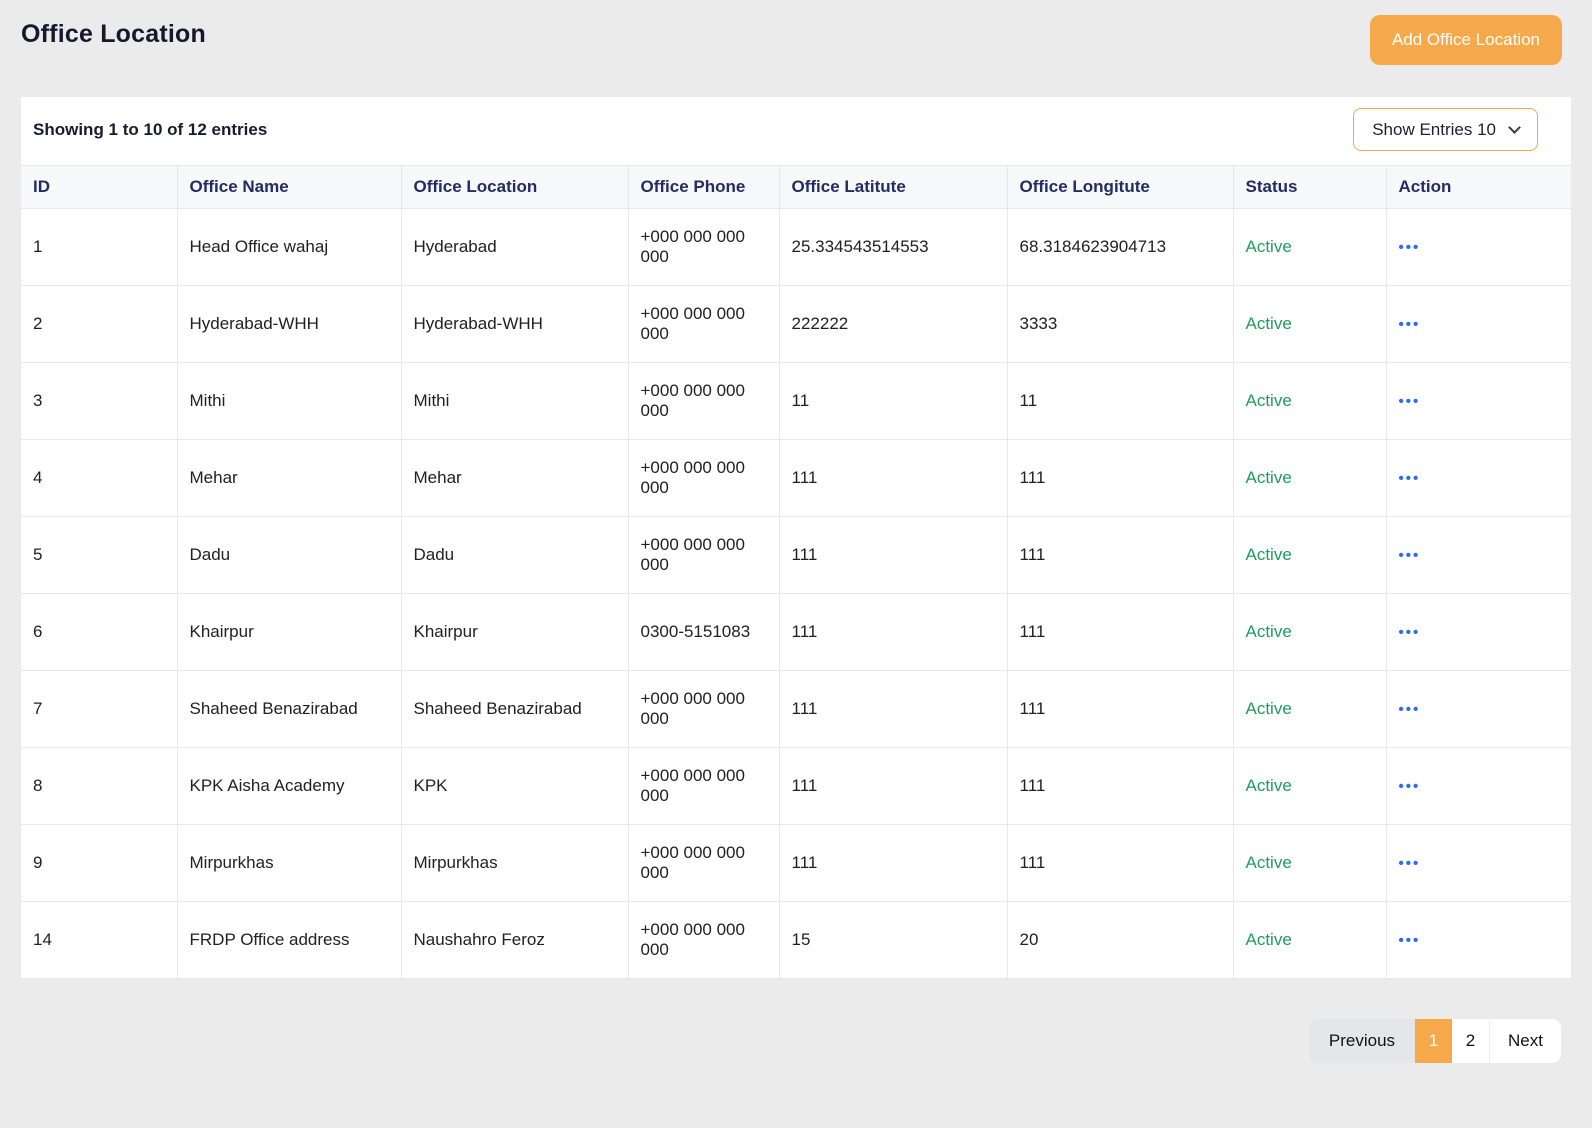  Describe the element at coordinates (515, 709) in the screenshot. I see `cell-office-location: Shaheed Benazirabad` at that location.